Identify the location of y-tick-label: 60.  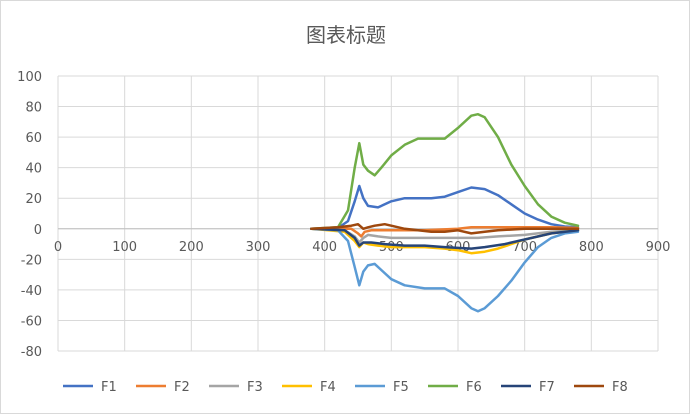
(33, 138).